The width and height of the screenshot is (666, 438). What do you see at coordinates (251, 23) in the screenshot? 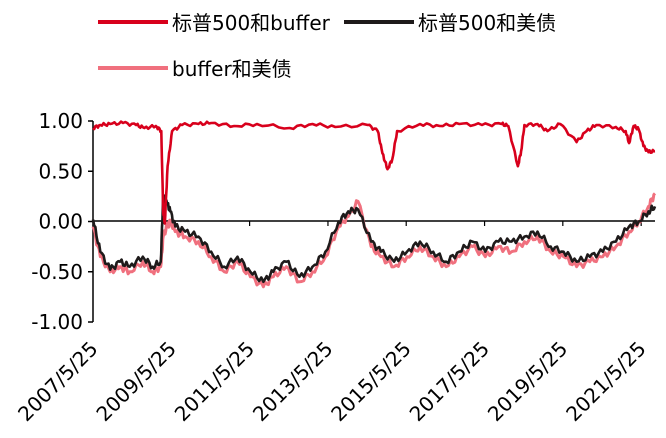
I see `legend-label-sp500-buffer: 标普500和buffer` at bounding box center [251, 23].